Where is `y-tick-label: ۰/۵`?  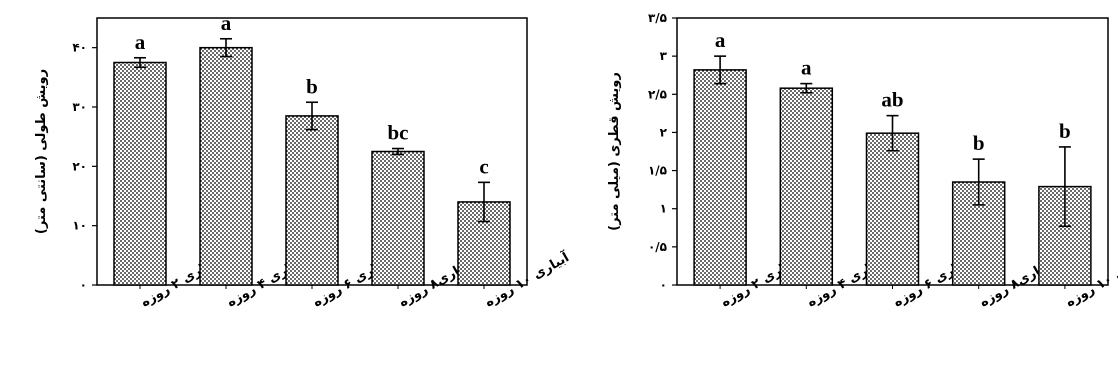
y-tick-label: ۰/۵ is located at coordinates (657, 247).